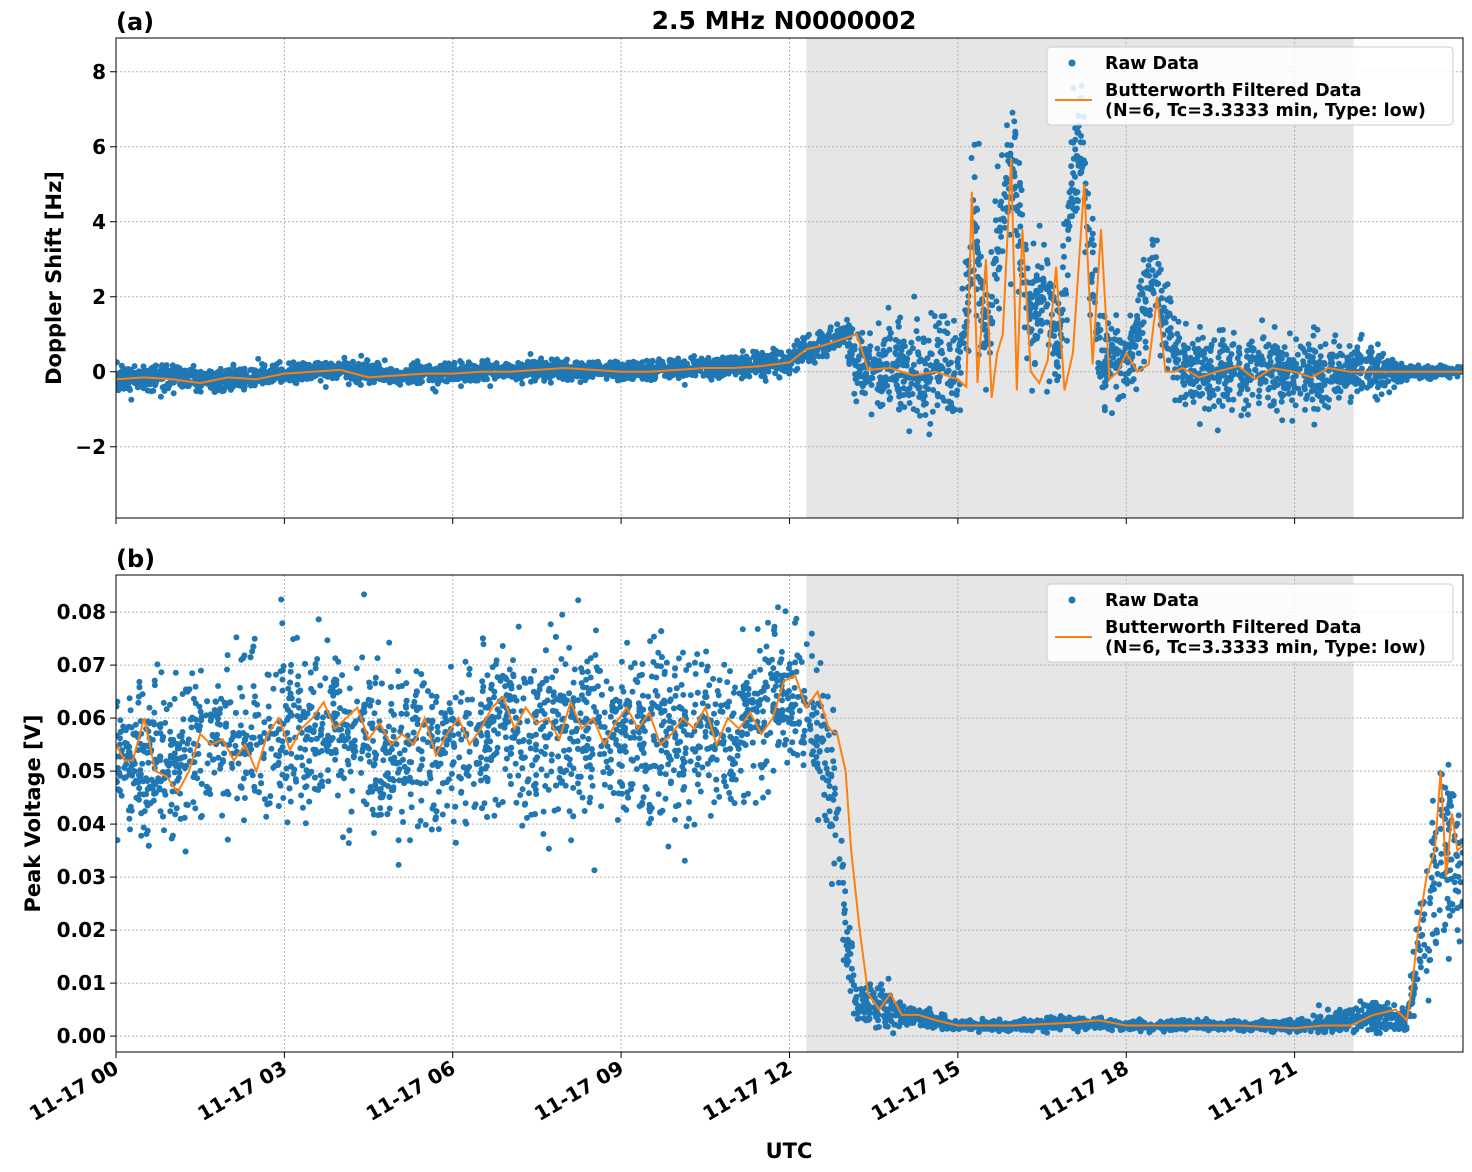 This screenshot has width=1472, height=1172. What do you see at coordinates (1265, 111) in the screenshot?
I see `legend-filtered-params: (N=6, Tc=3.3333 min, Type: low)` at bounding box center [1265, 111].